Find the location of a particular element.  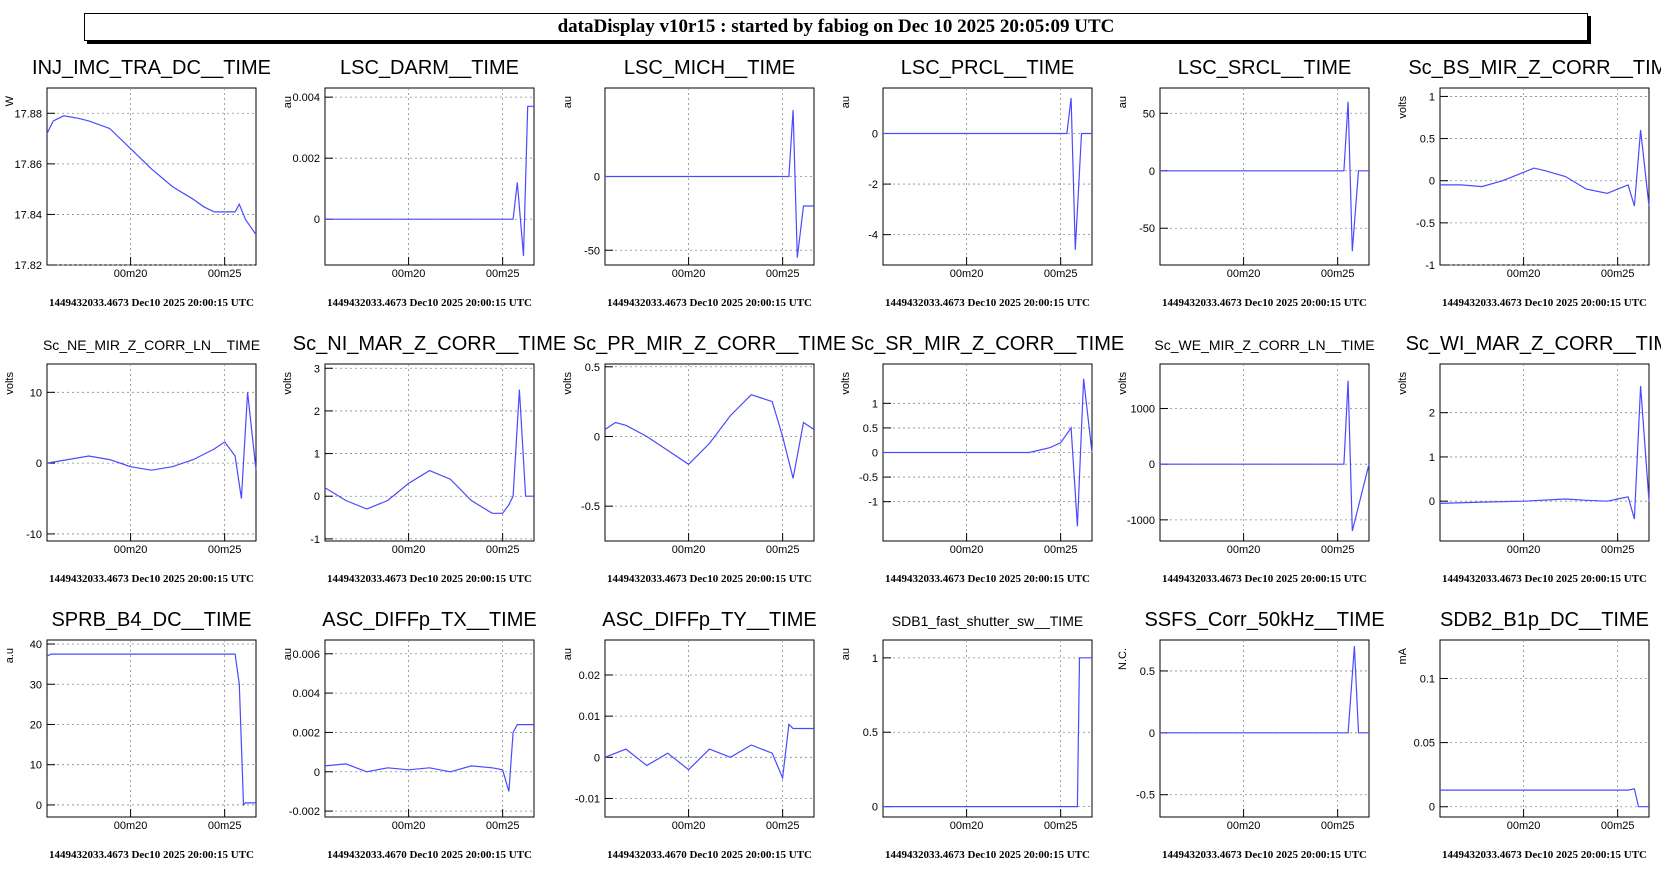

chart-title: SDB1_fast_shutter_sw__TIME is located at coordinates (987, 621).